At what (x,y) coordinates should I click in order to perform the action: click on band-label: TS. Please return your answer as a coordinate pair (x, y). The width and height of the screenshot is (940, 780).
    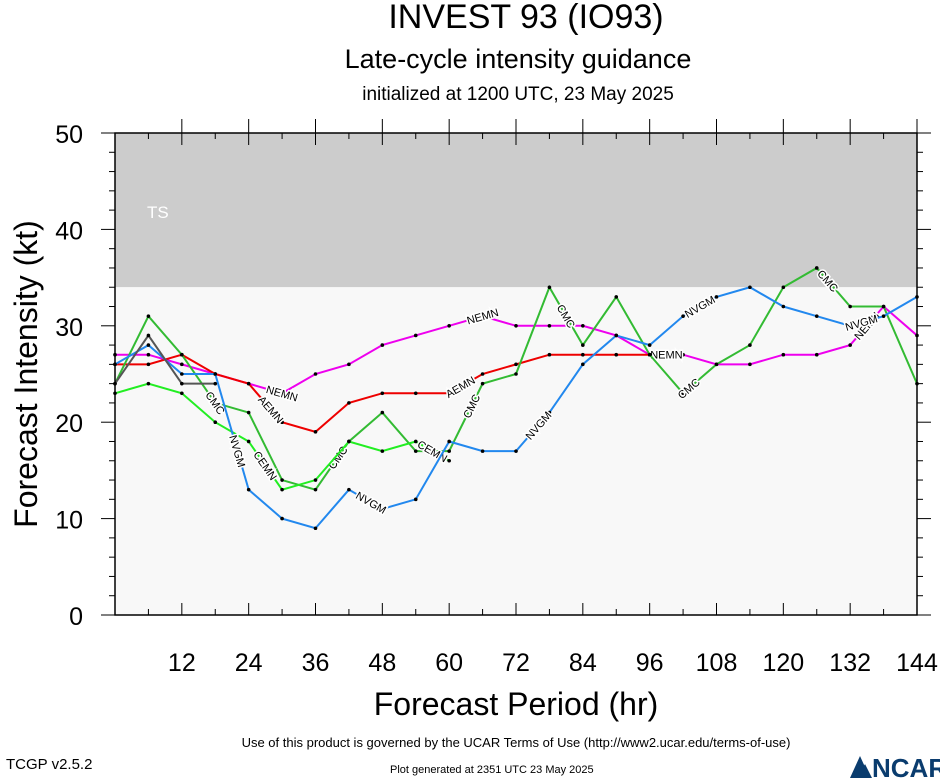
    Looking at the image, I should click on (158, 212).